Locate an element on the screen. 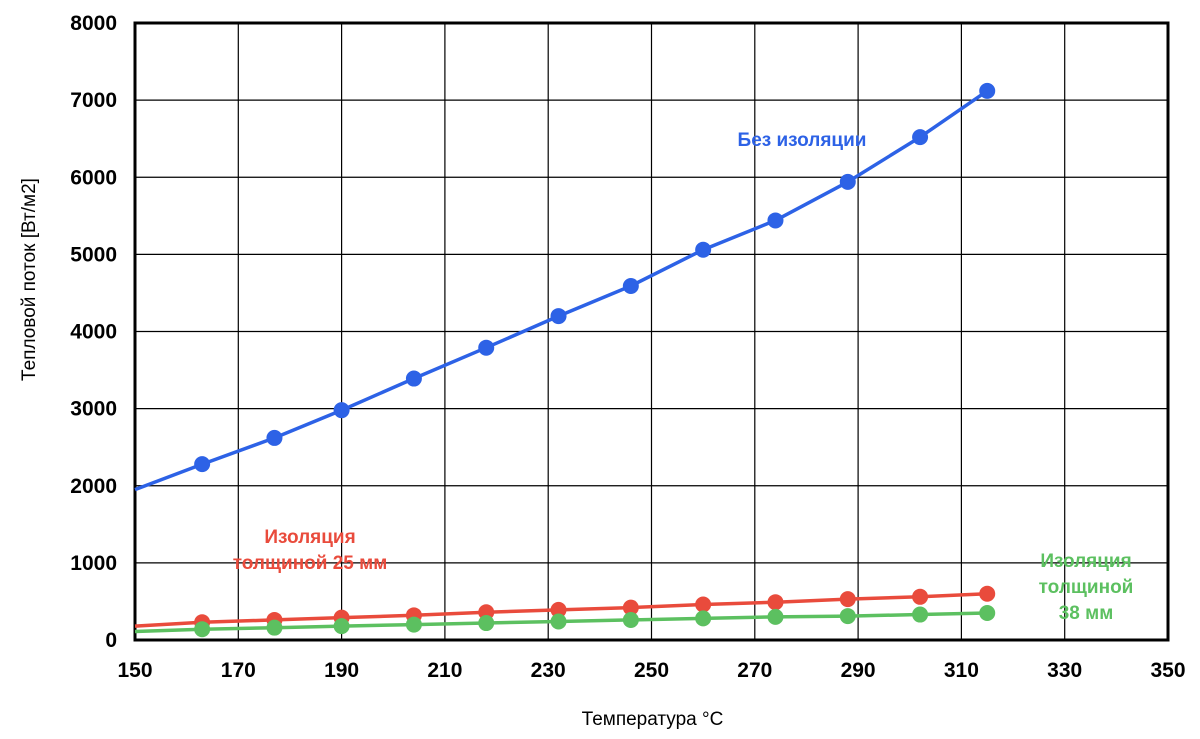 Image resolution: width=1200 pixels, height=739 pixels. x-tick-label: 310 is located at coordinates (961, 670).